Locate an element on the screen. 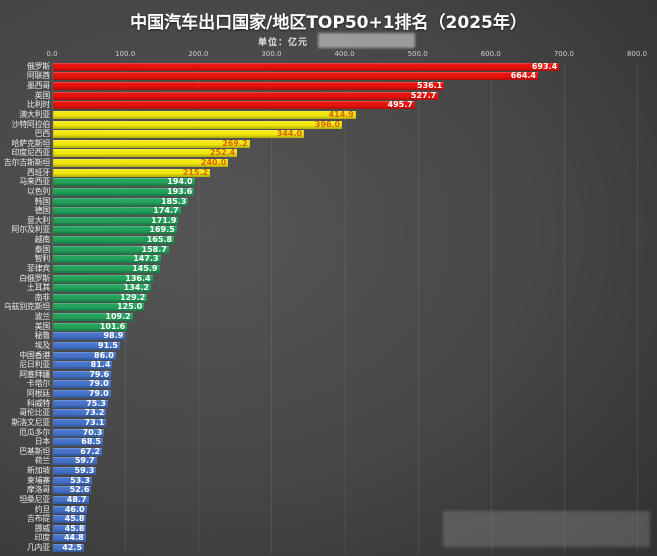 The height and width of the screenshot is (556, 657). bar-row: 巴基斯坦 67.2 is located at coordinates (318, 452).